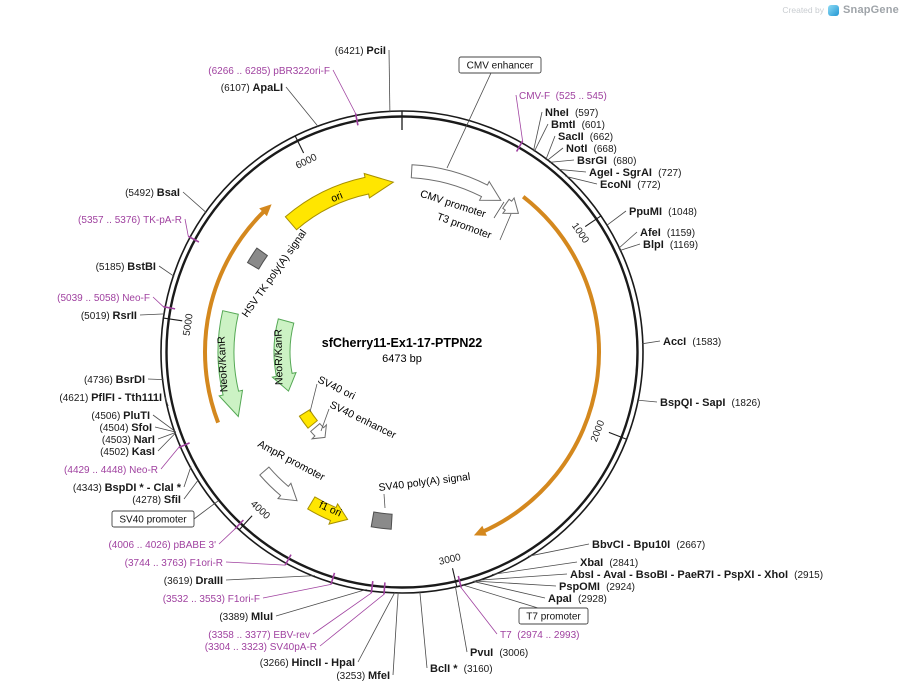  I want to click on primer-label-neo-r: (4429 .. 4448) Neo-R, so click(111, 470).